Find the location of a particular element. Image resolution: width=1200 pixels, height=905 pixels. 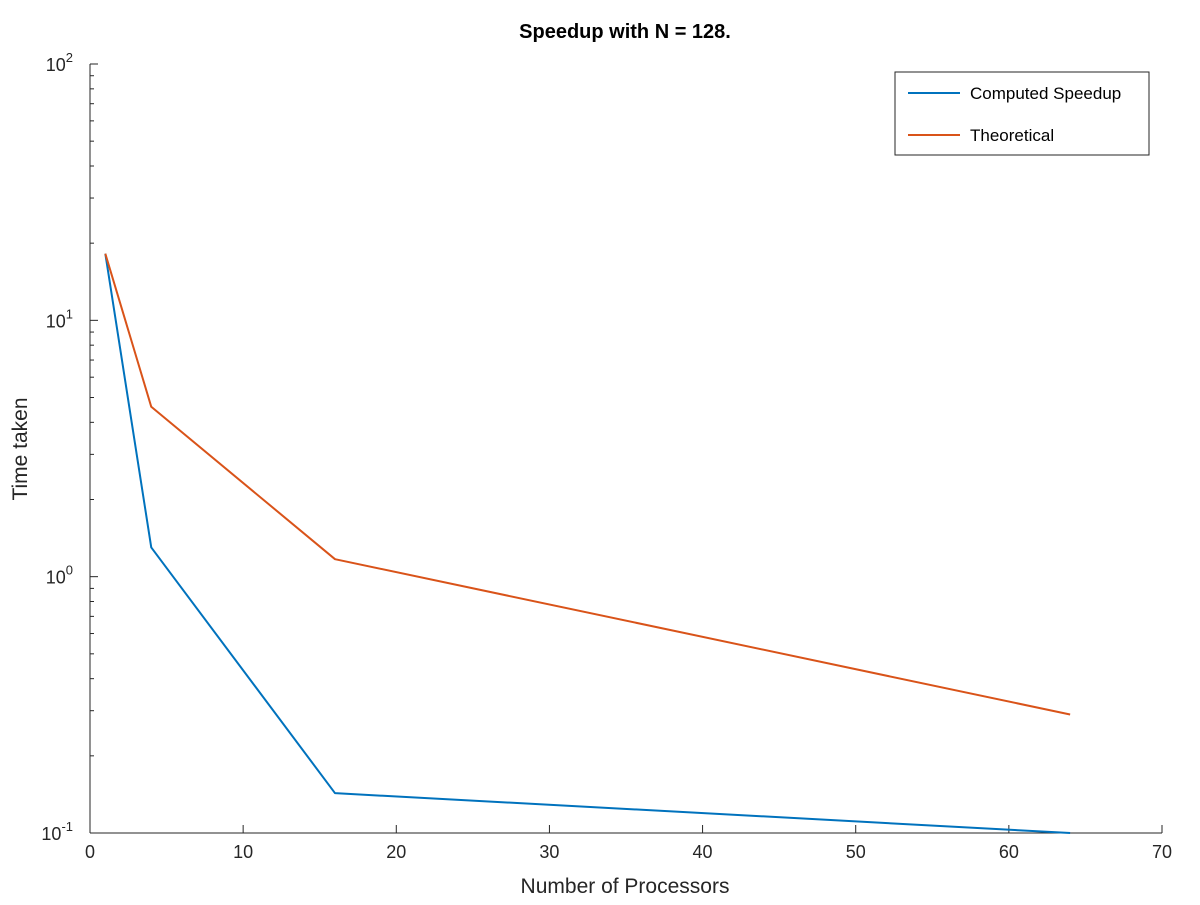

legend-label: Theoretical is located at coordinates (1012, 135).